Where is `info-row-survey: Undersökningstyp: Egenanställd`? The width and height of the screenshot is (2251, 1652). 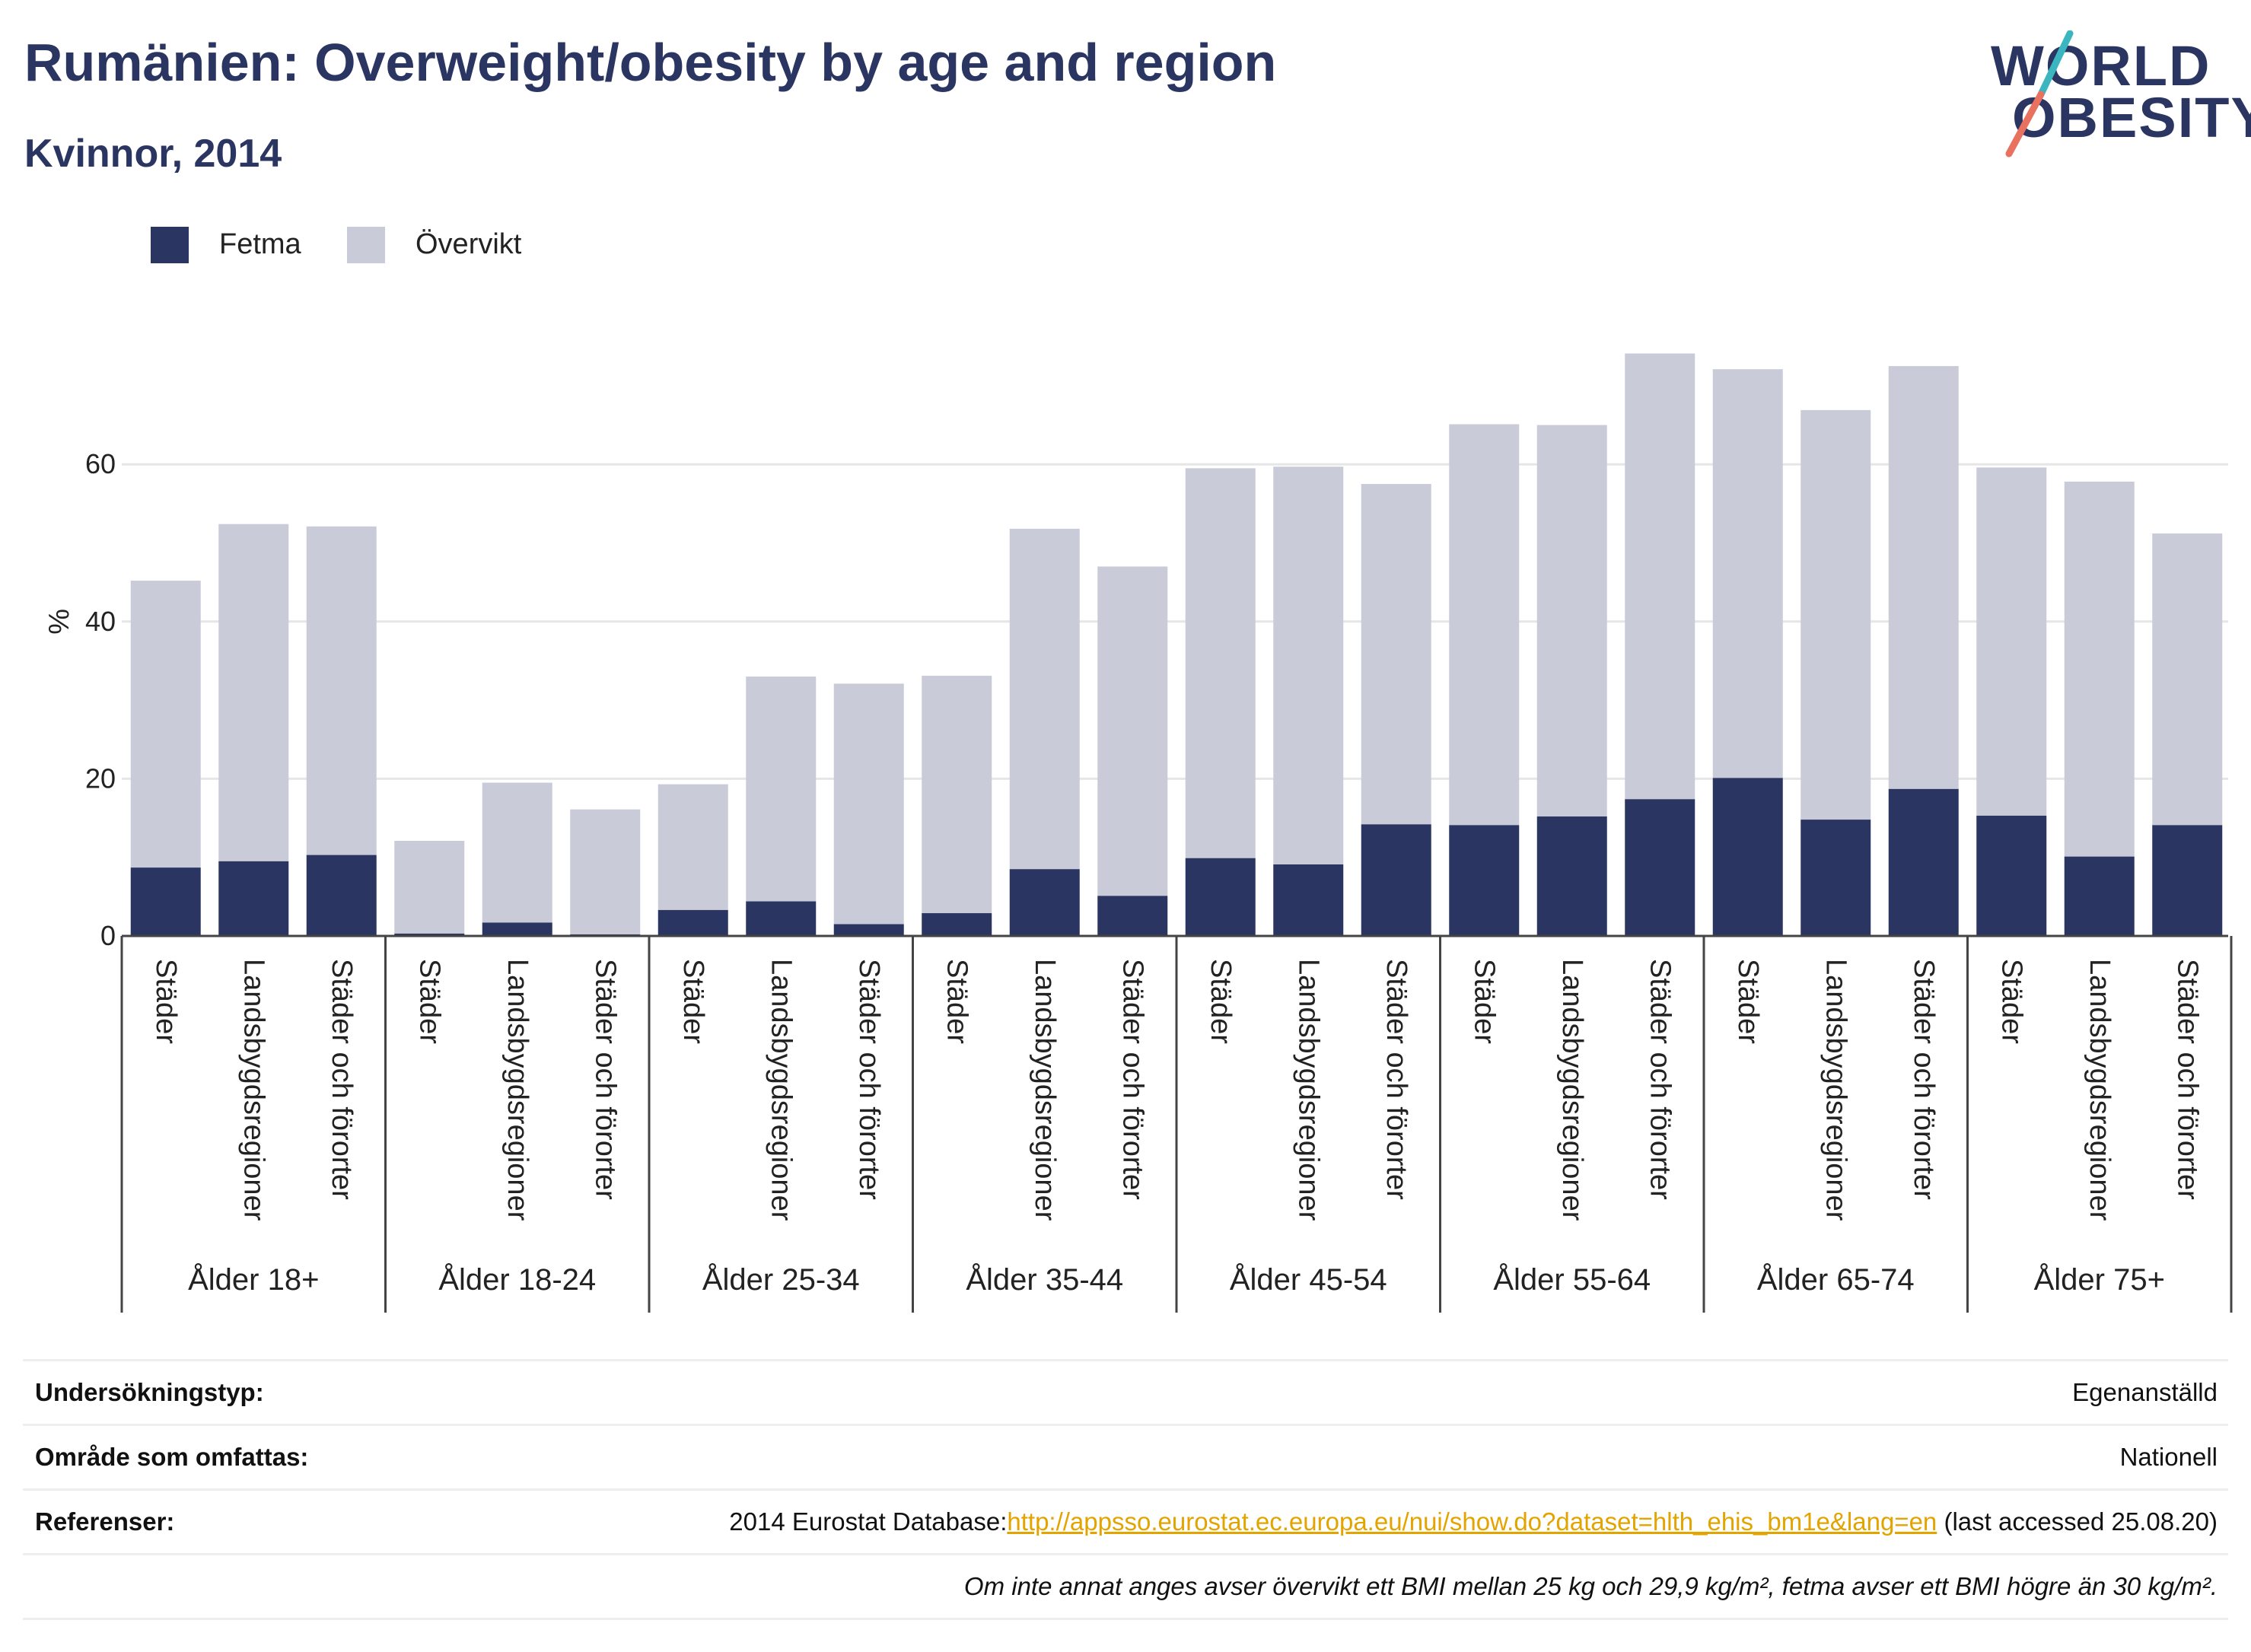 info-row-survey: Undersökningstyp: Egenanställd is located at coordinates (1125, 1391).